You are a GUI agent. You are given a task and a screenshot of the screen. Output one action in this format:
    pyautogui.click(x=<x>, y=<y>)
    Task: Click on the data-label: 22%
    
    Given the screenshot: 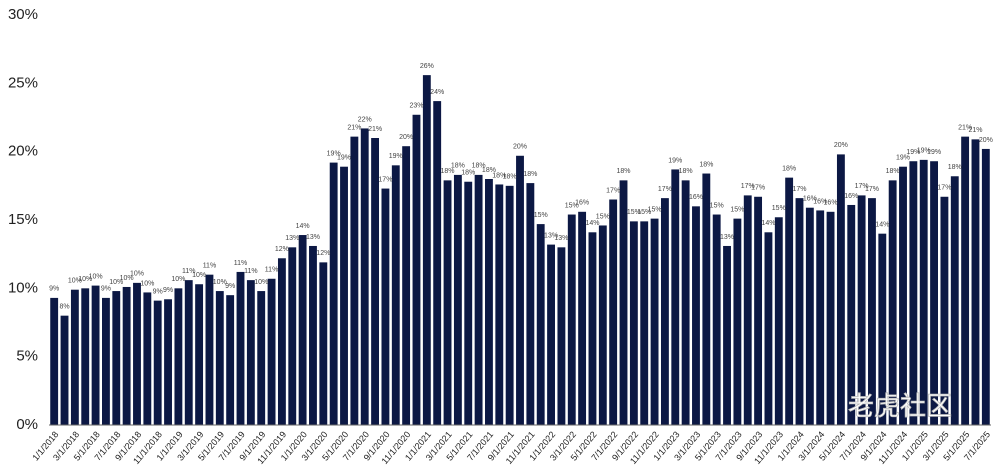 What is the action you would take?
    pyautogui.click(x=365, y=119)
    